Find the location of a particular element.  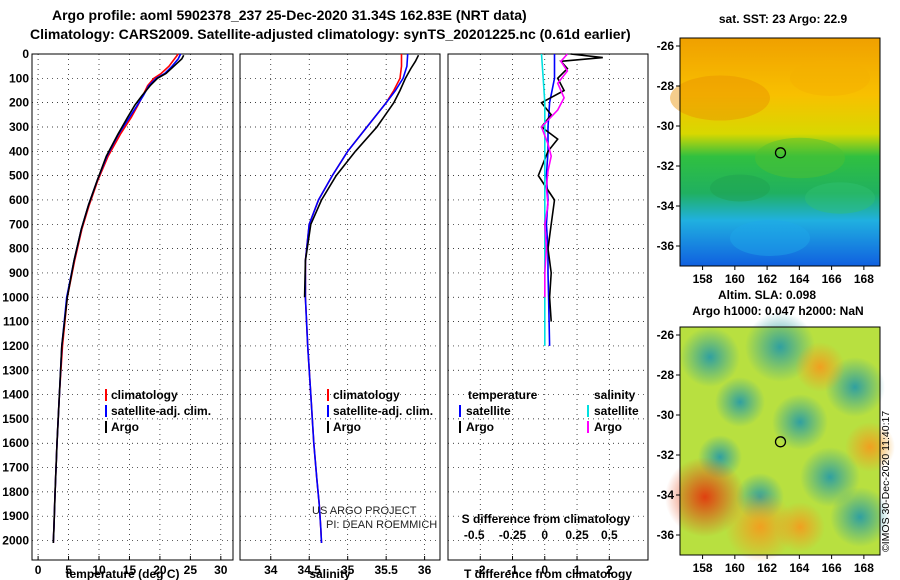

depth-tick-label: 1100 is located at coordinates (16, 322).